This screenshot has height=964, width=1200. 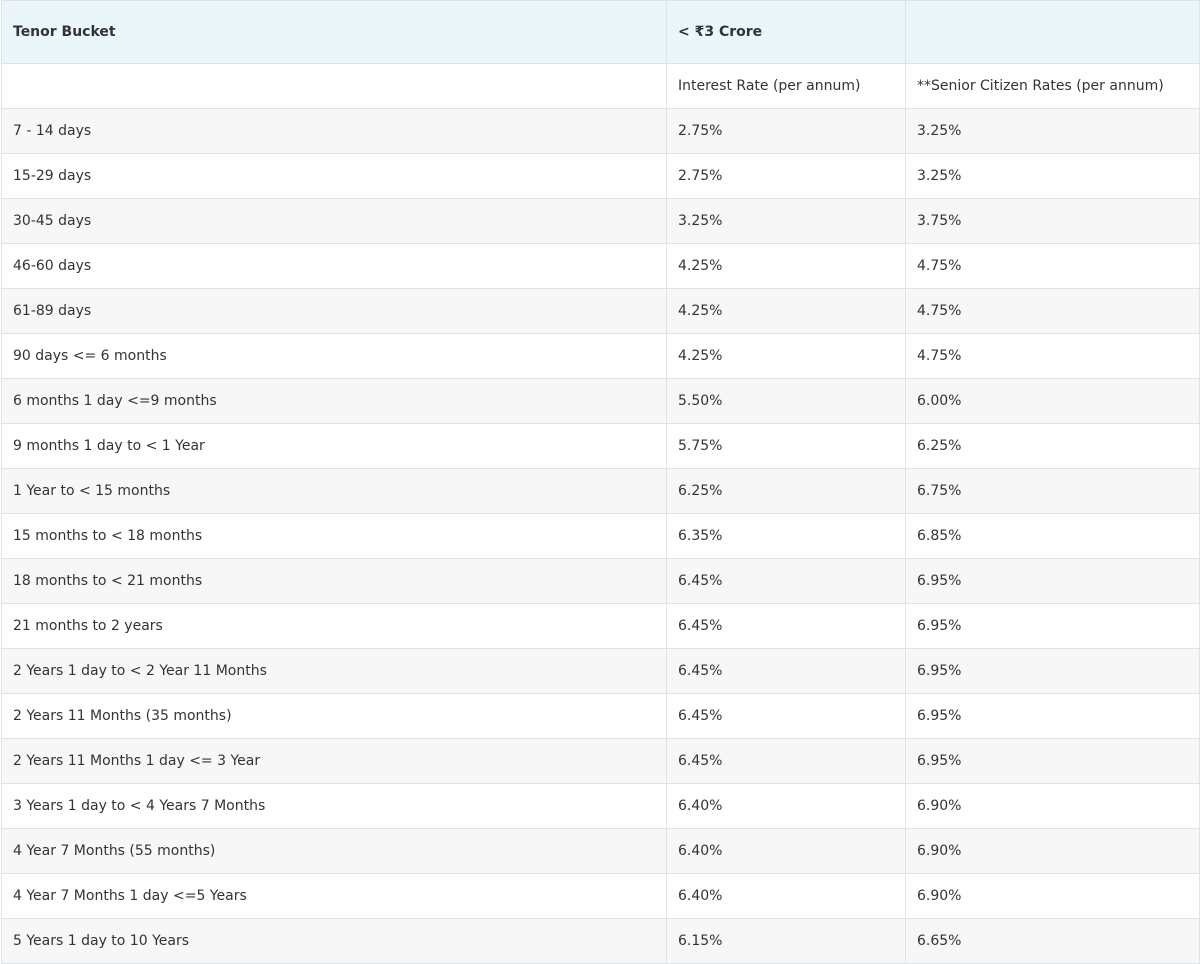 What do you see at coordinates (786, 941) in the screenshot?
I see `interest-rate-cell: 6.15%` at bounding box center [786, 941].